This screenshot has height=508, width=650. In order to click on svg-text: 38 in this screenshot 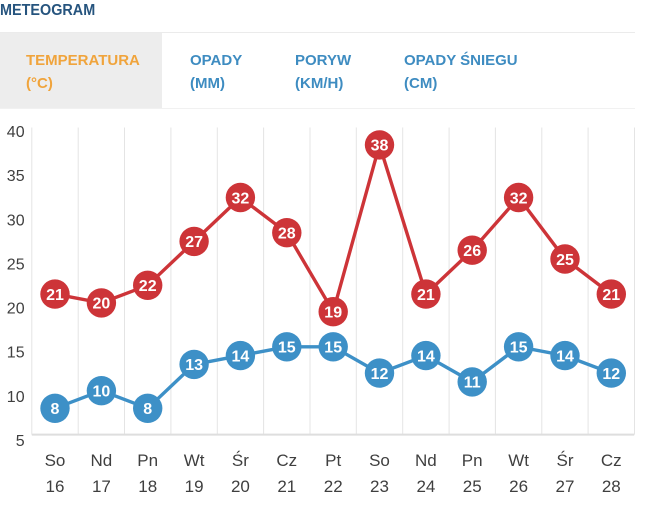, I will do `click(380, 146)`.